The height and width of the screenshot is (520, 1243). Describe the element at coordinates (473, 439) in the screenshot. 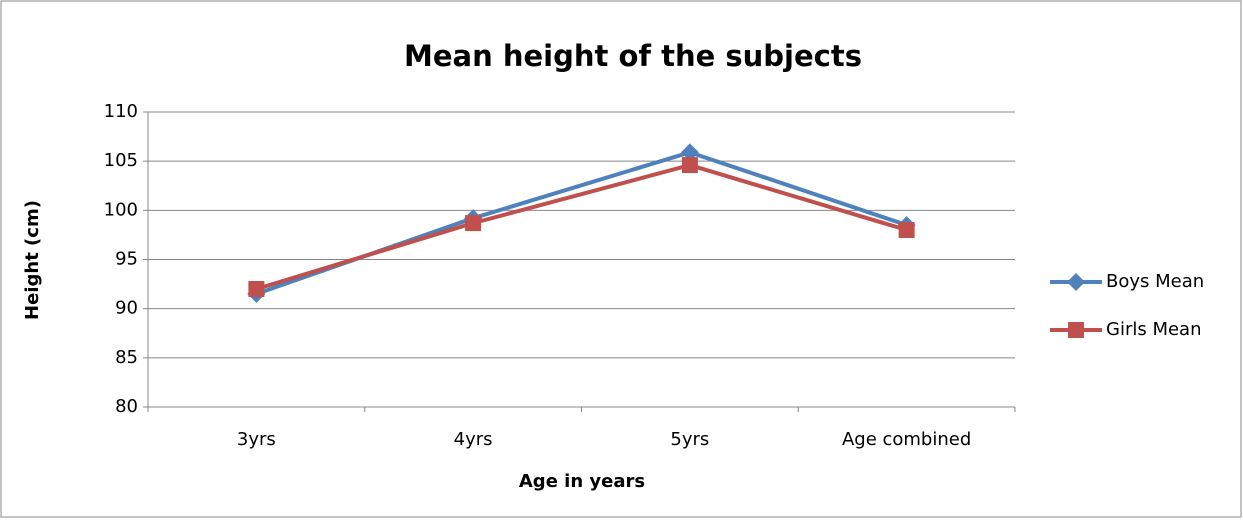

I see `x-tick-label: 4yrs` at that location.